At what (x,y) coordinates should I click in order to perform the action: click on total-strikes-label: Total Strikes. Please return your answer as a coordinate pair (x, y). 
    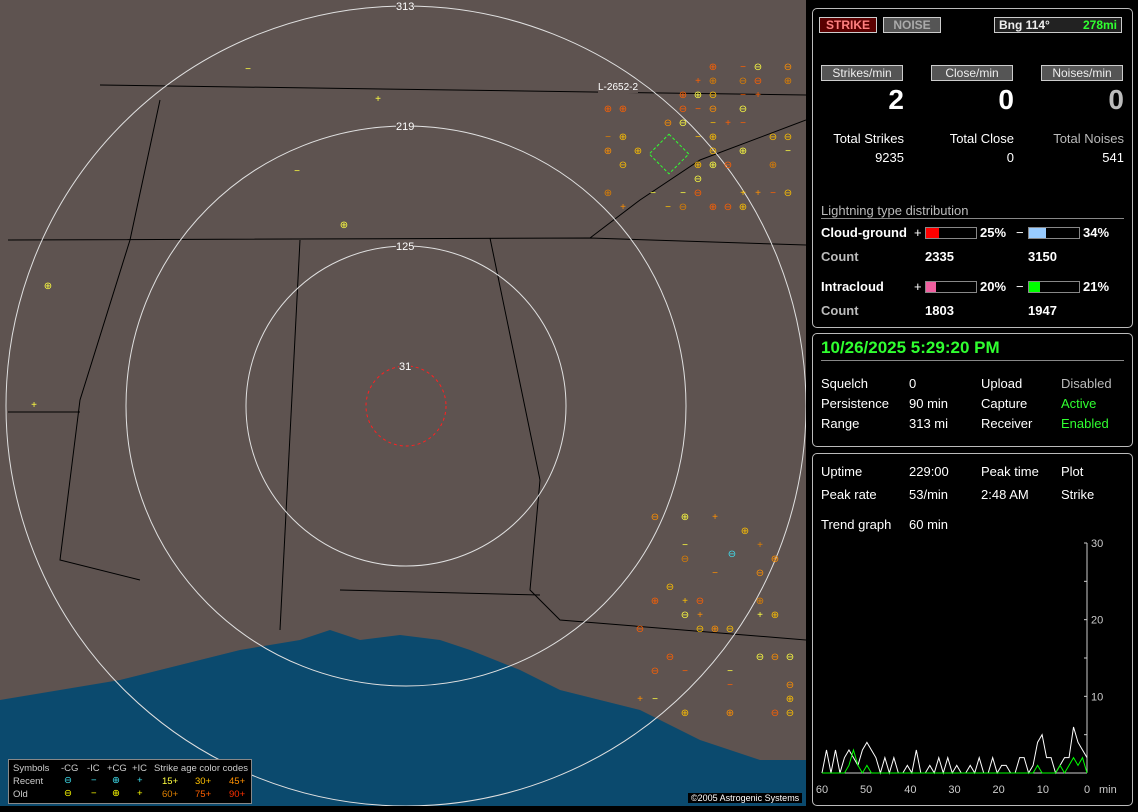
    Looking at the image, I should click on (868, 138).